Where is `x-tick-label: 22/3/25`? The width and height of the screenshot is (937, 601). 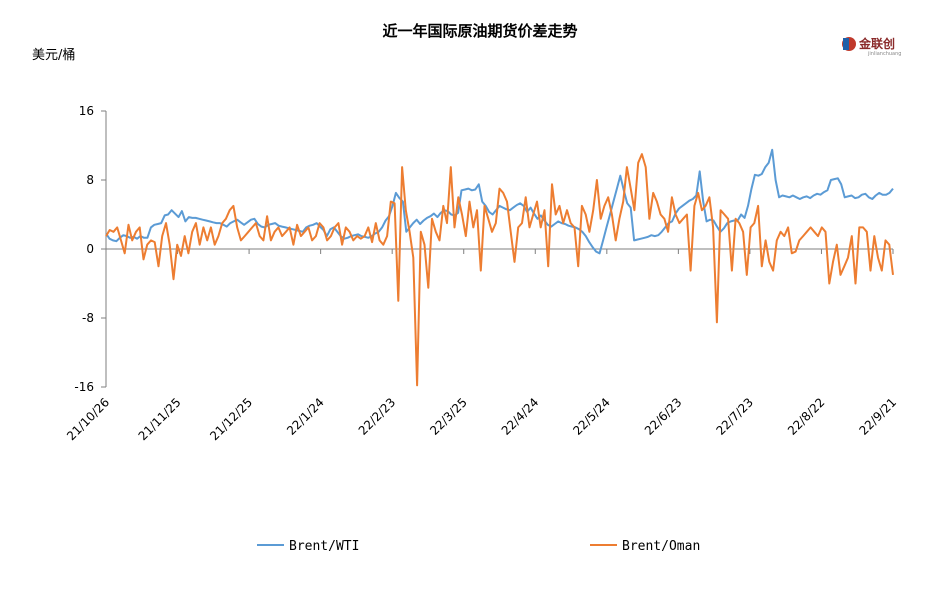
x-tick-label: 22/3/25 is located at coordinates (448, 416).